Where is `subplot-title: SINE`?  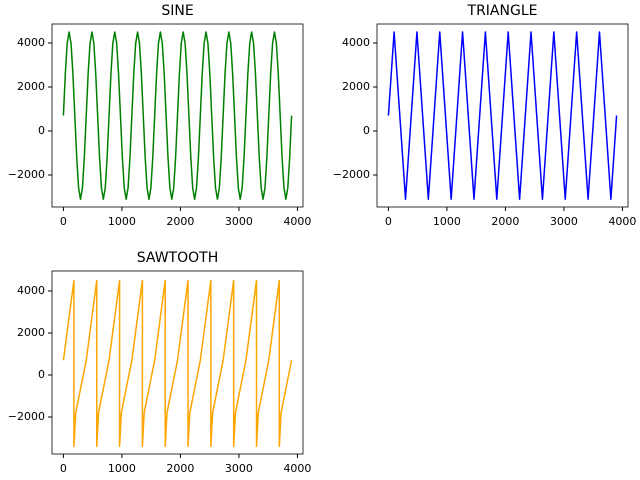 subplot-title: SINE is located at coordinates (177, 11).